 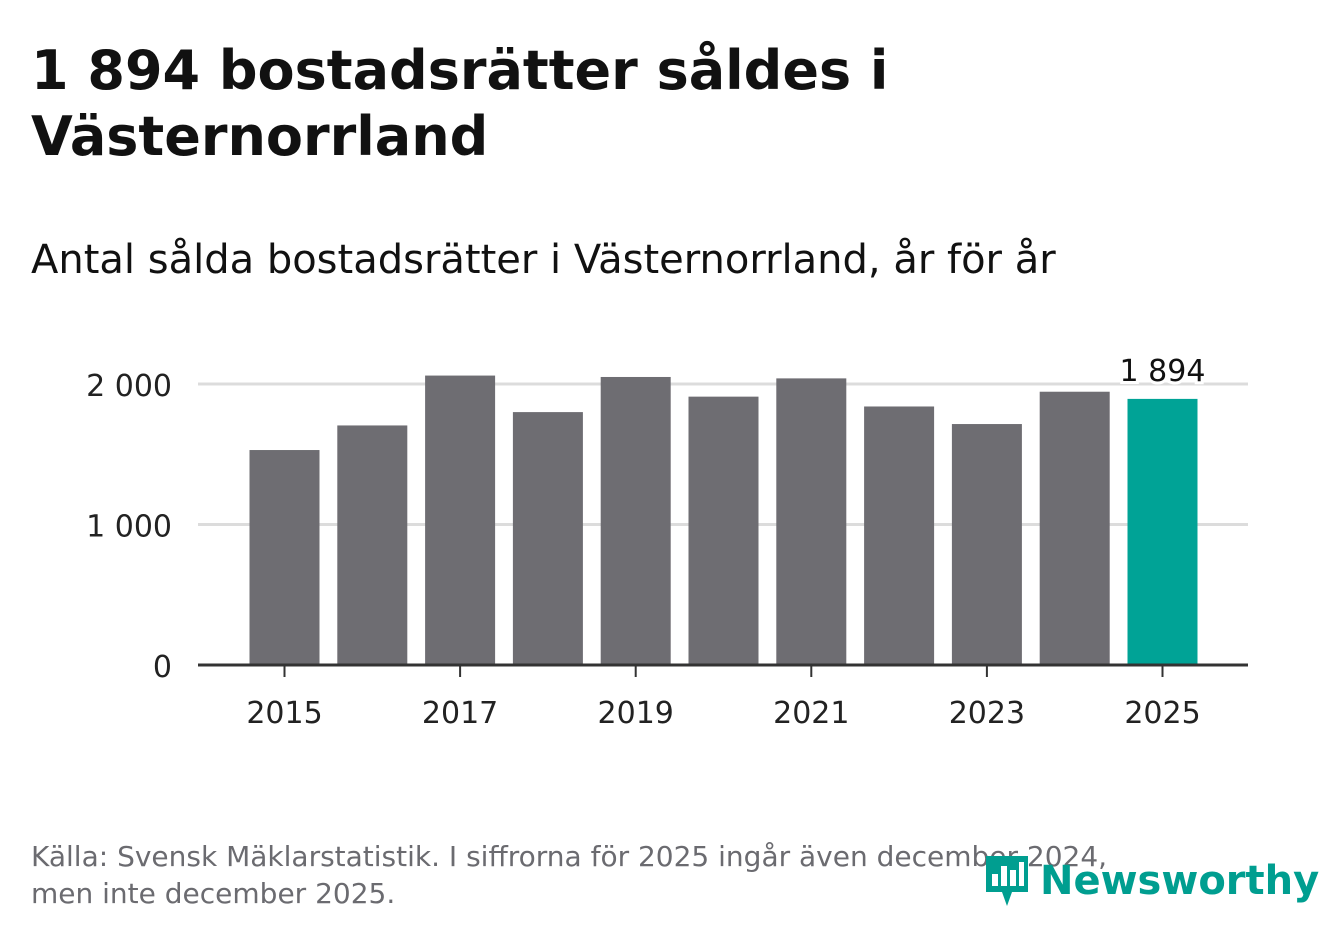 I want to click on source-note-line-2: men inte december 2025., so click(x=213, y=893).